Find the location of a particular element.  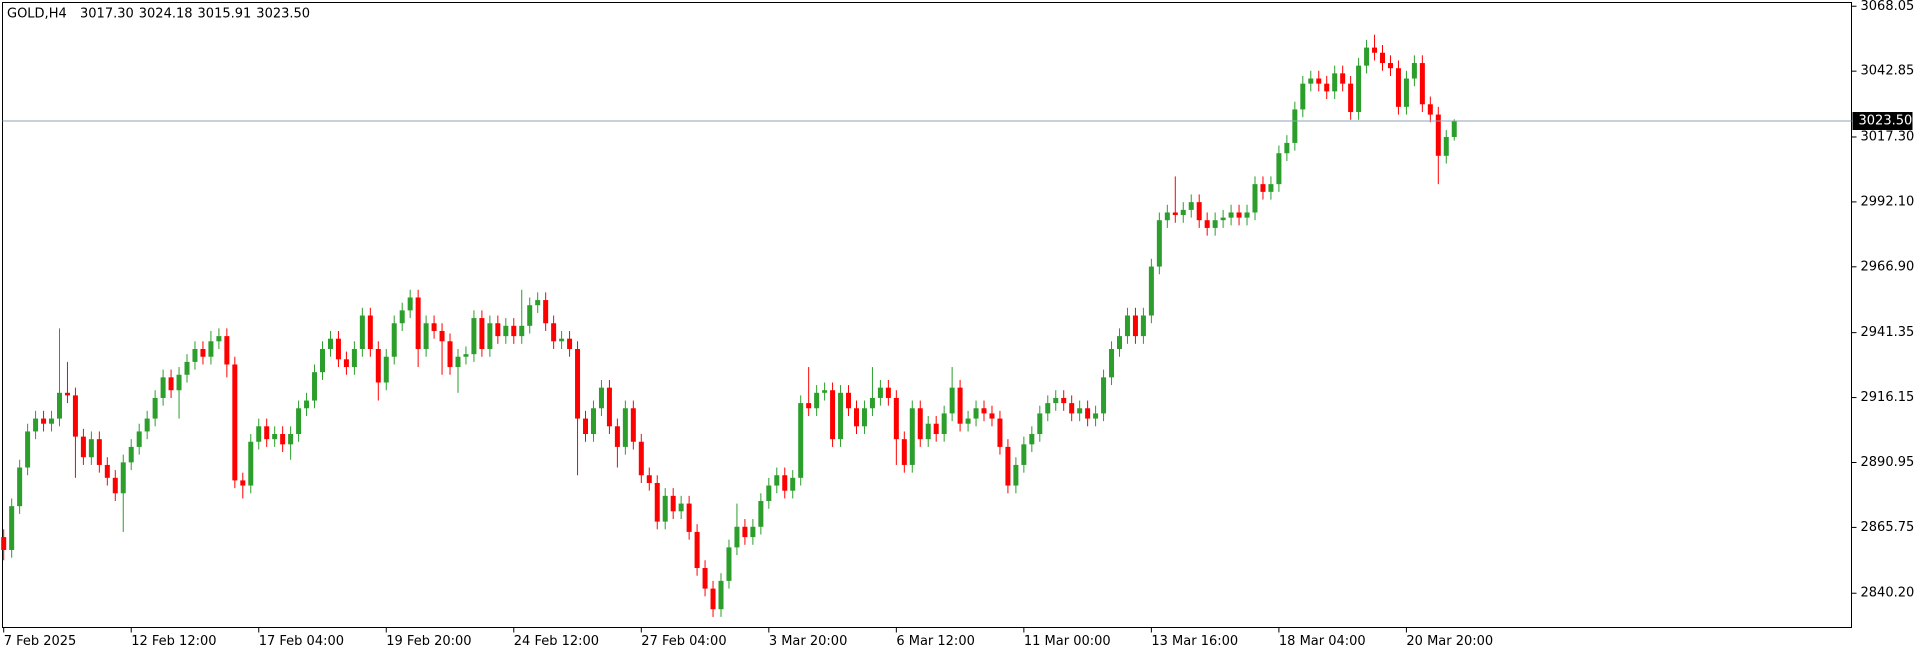

y-tick-label: 2840.20 is located at coordinates (1888, 593).